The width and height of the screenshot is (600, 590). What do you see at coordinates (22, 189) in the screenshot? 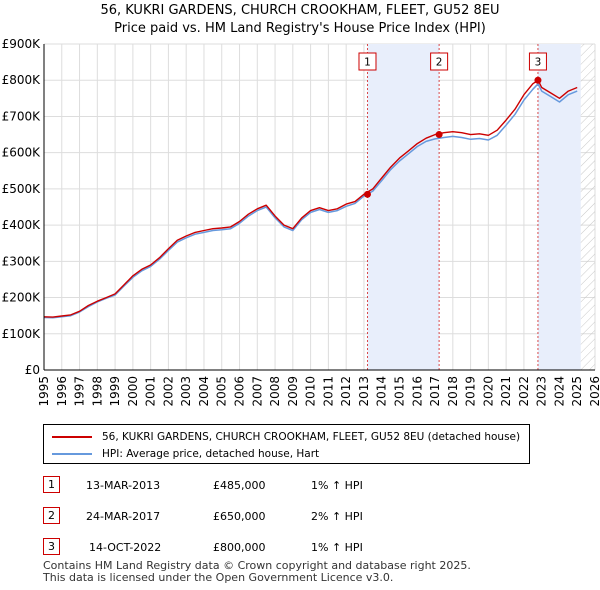
I see `y-tick-label: £500K` at bounding box center [22, 189].